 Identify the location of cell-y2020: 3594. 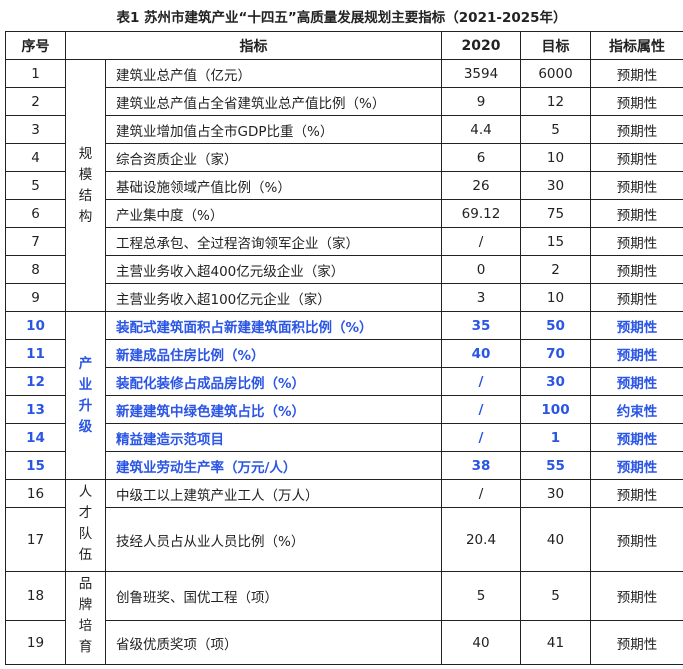
(481, 73).